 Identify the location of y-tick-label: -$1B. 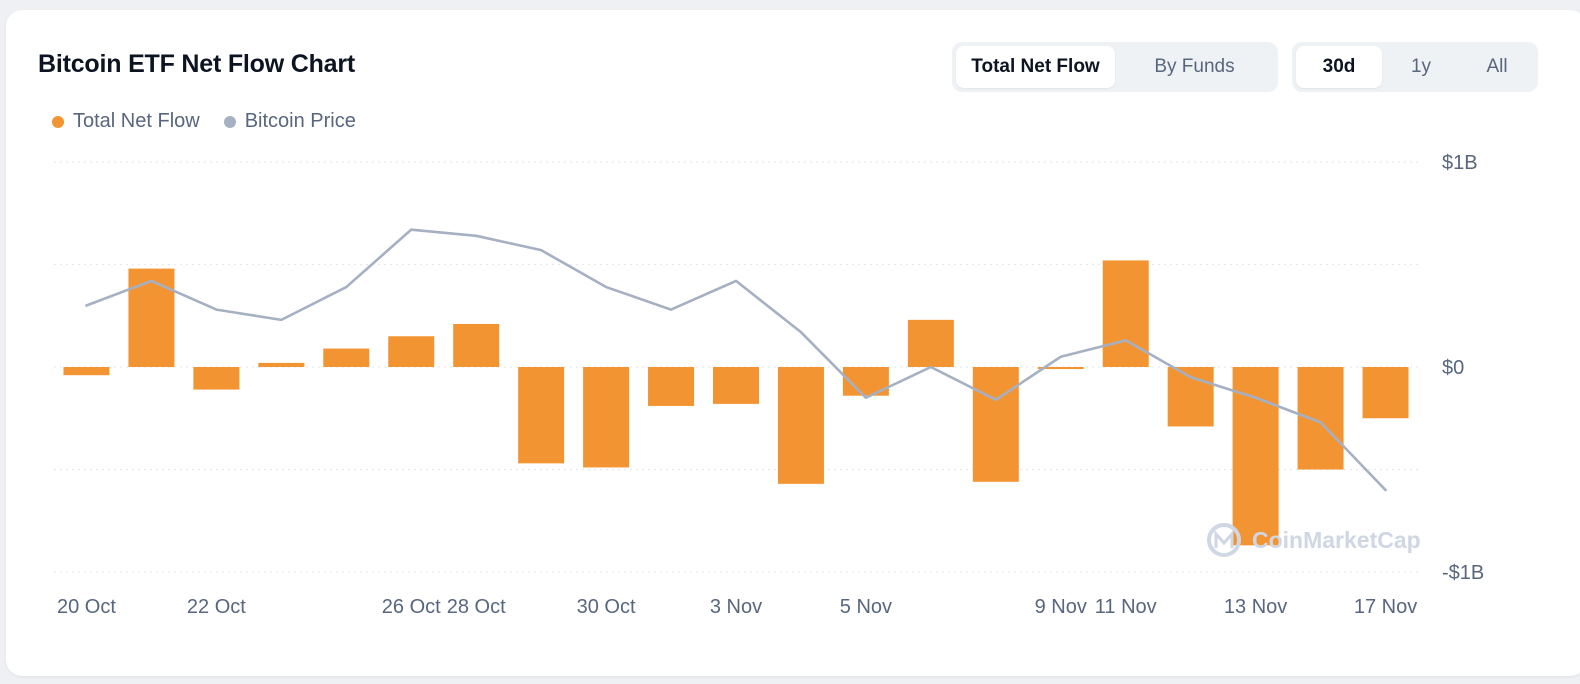
(1463, 573).